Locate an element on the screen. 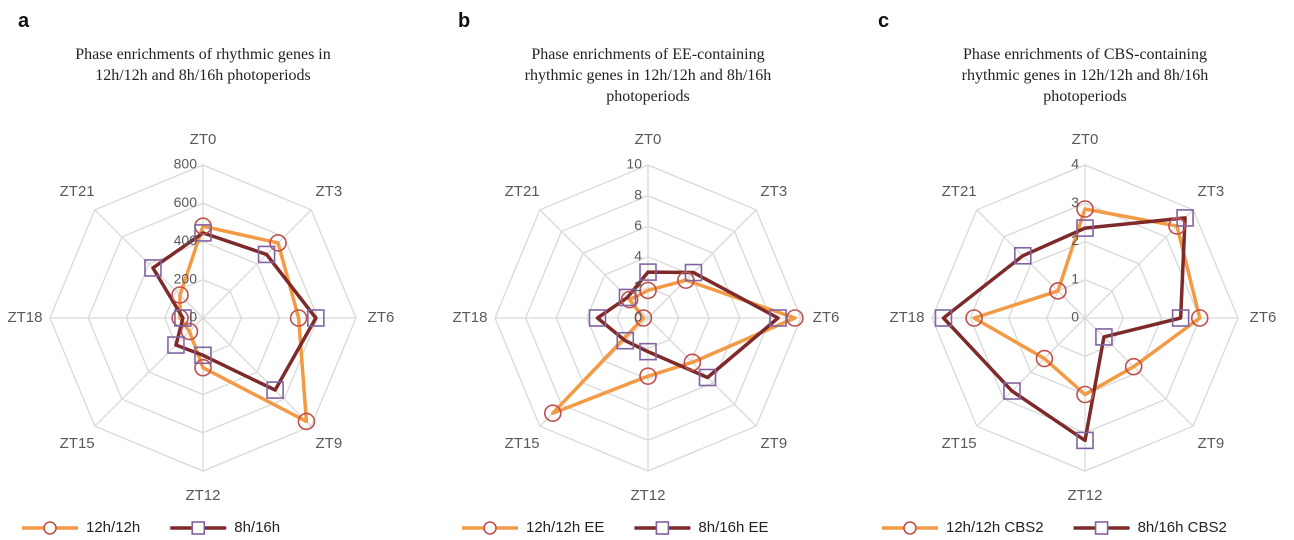 Image resolution: width=1294 pixels, height=540 pixels. category-label: ZT15 is located at coordinates (77, 443).